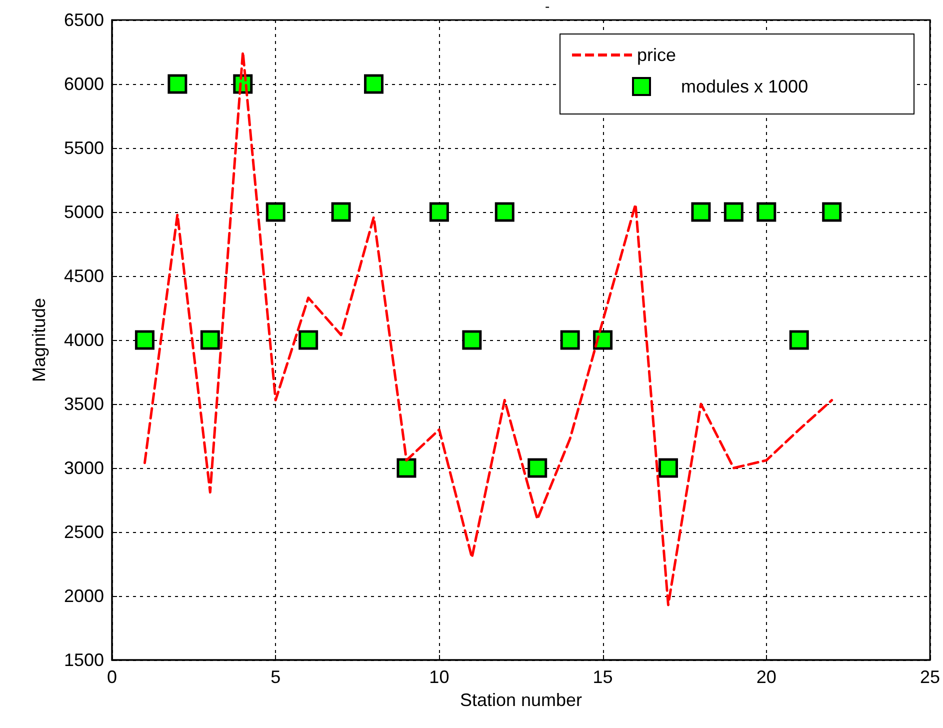 Image resolution: width=943 pixels, height=728 pixels. Describe the element at coordinates (766, 677) in the screenshot. I see `x-tick-label: 20` at that location.